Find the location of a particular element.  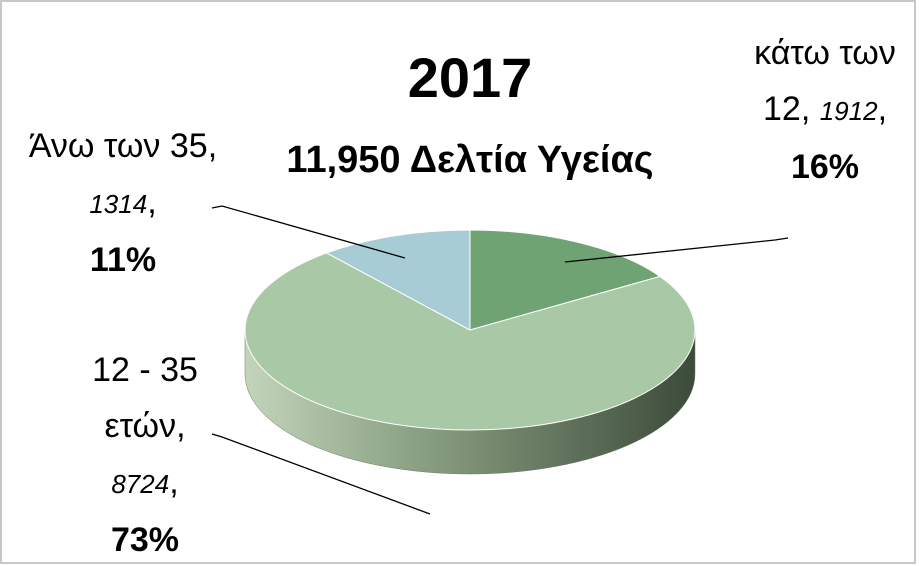

category-label: 12 - 35 ετών is located at coordinates (145, 398).